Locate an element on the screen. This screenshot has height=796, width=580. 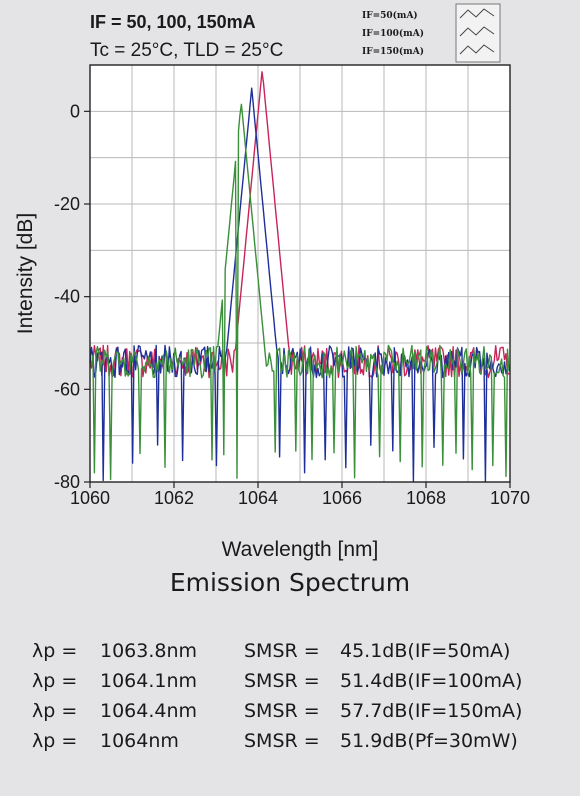
y-tick-label: 0 is located at coordinates (75, 111).